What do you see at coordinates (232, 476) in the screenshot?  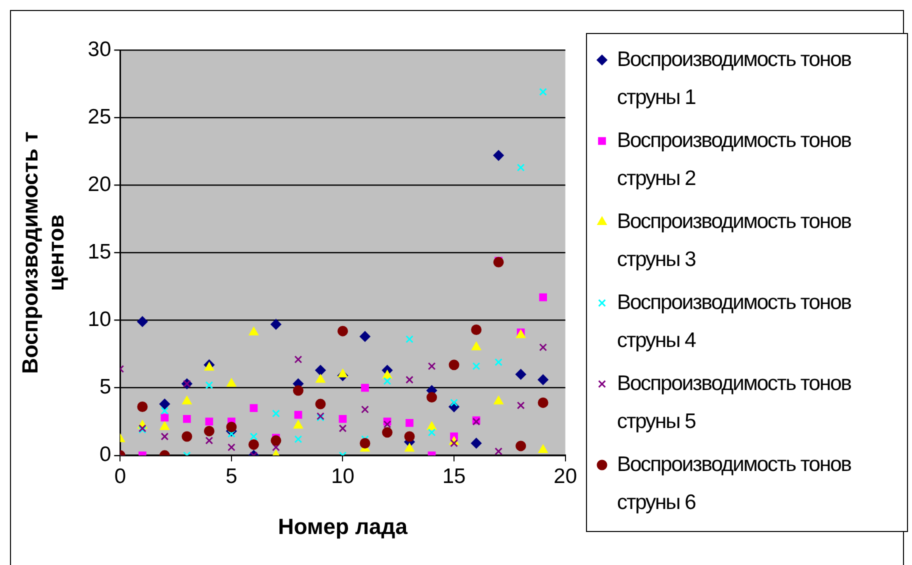 I see `x-tick-label: 5` at bounding box center [232, 476].